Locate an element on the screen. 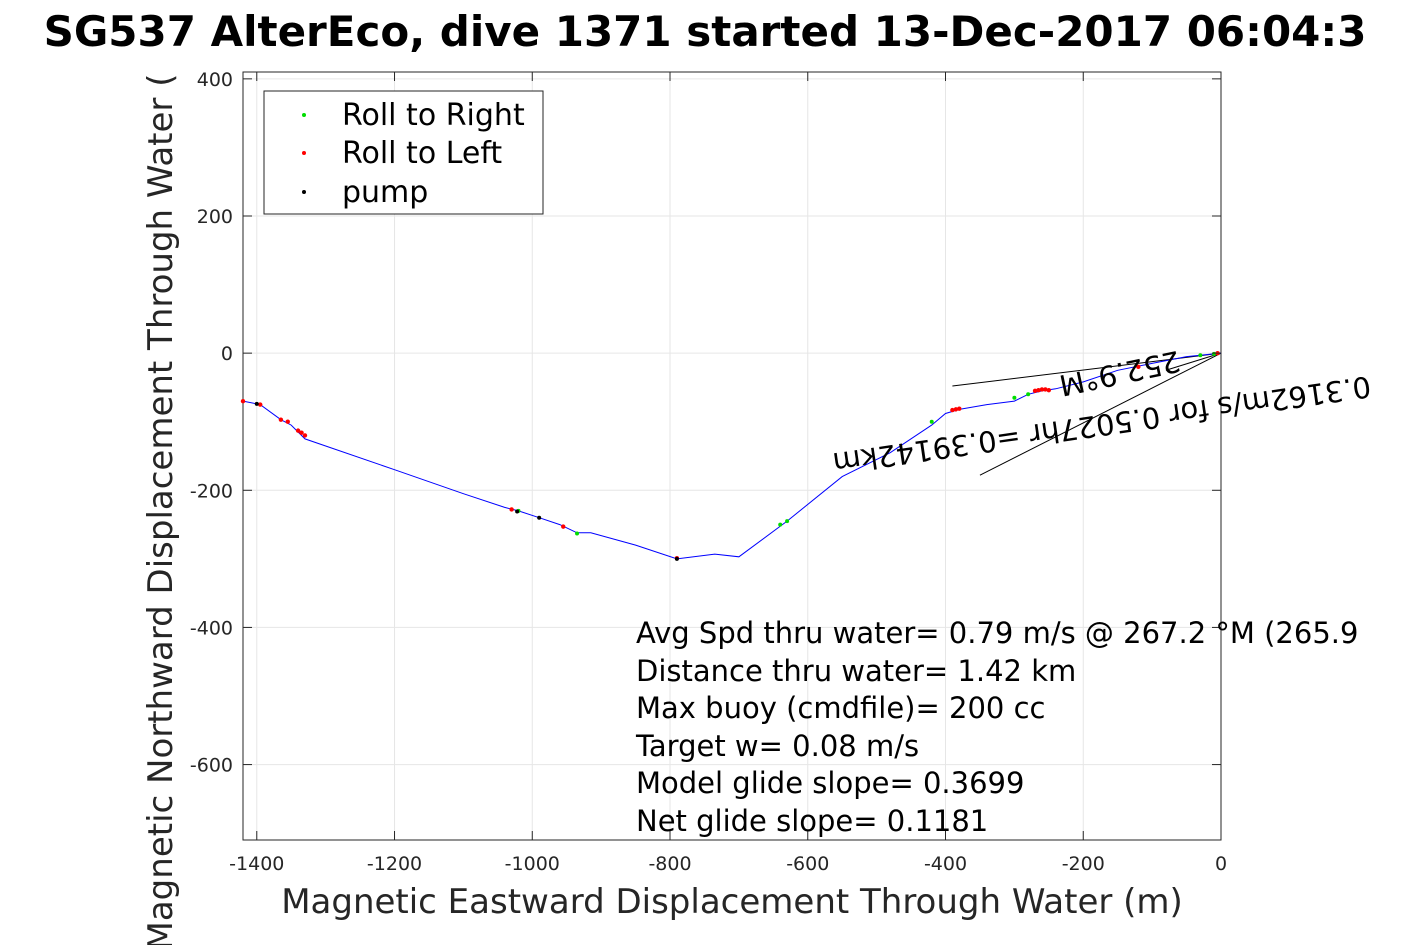 The height and width of the screenshot is (945, 1417). legend-marker-roll-right is located at coordinates (304, 115).